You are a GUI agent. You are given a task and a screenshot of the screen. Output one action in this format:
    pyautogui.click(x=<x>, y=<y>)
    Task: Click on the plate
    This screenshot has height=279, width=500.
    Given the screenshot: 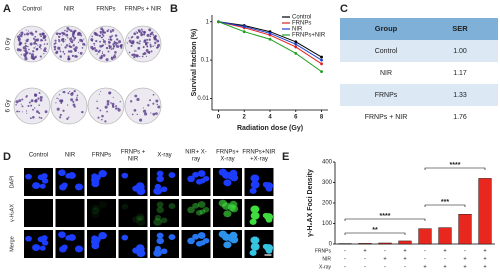 What is the action you would take?
    pyautogui.click(x=143, y=106)
    